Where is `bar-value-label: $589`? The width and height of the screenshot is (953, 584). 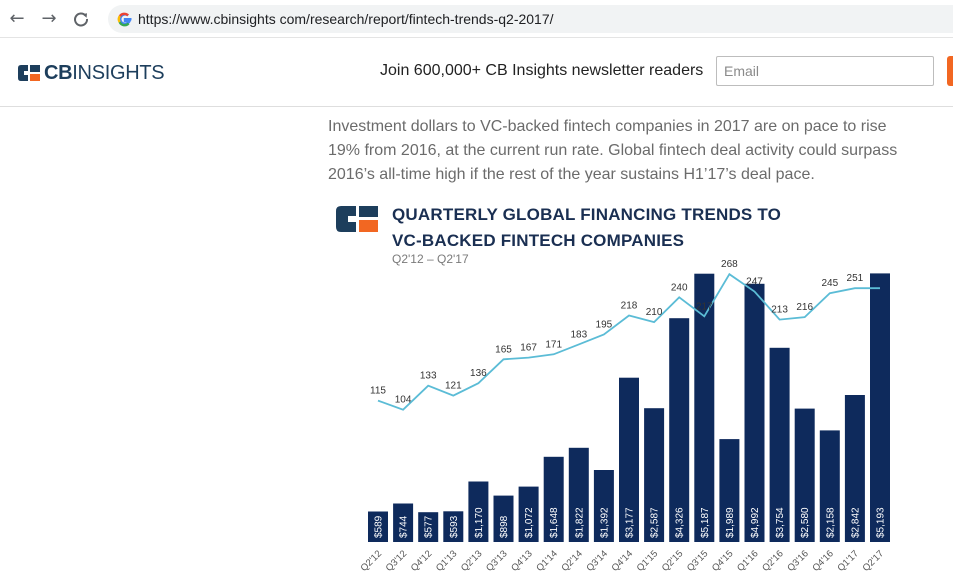
bar-value-label: $589 is located at coordinates (379, 526).